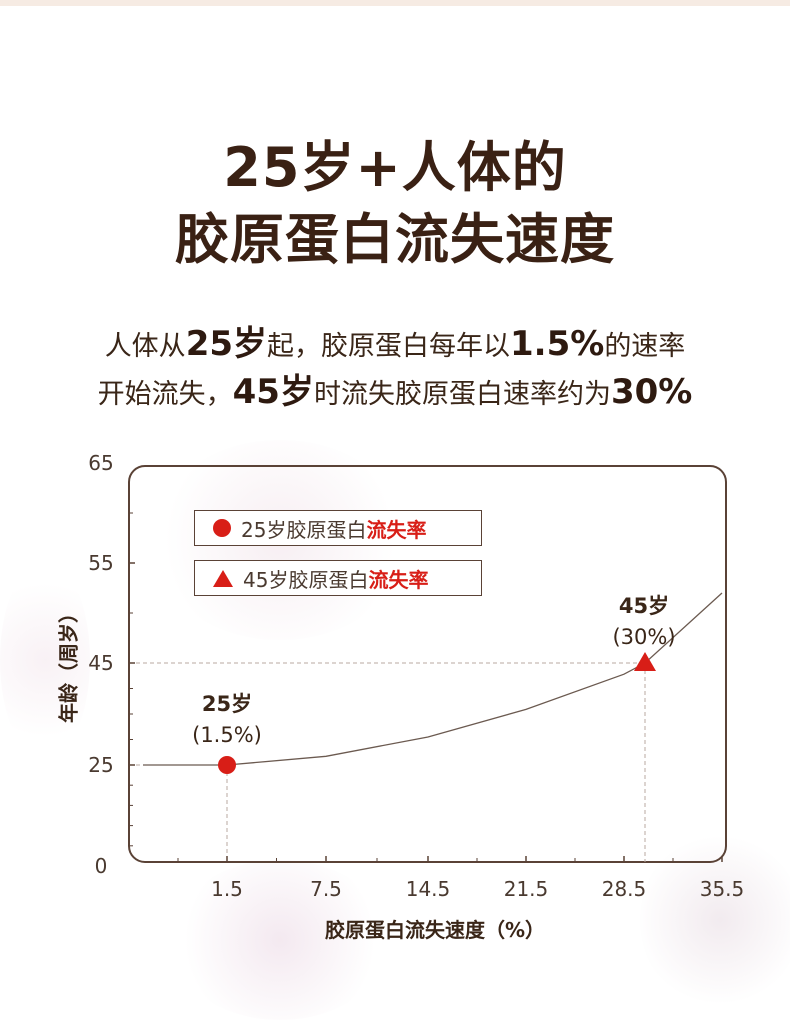 The height and width of the screenshot is (1020, 790). I want to click on y-tick-label: 45, so click(100, 663).